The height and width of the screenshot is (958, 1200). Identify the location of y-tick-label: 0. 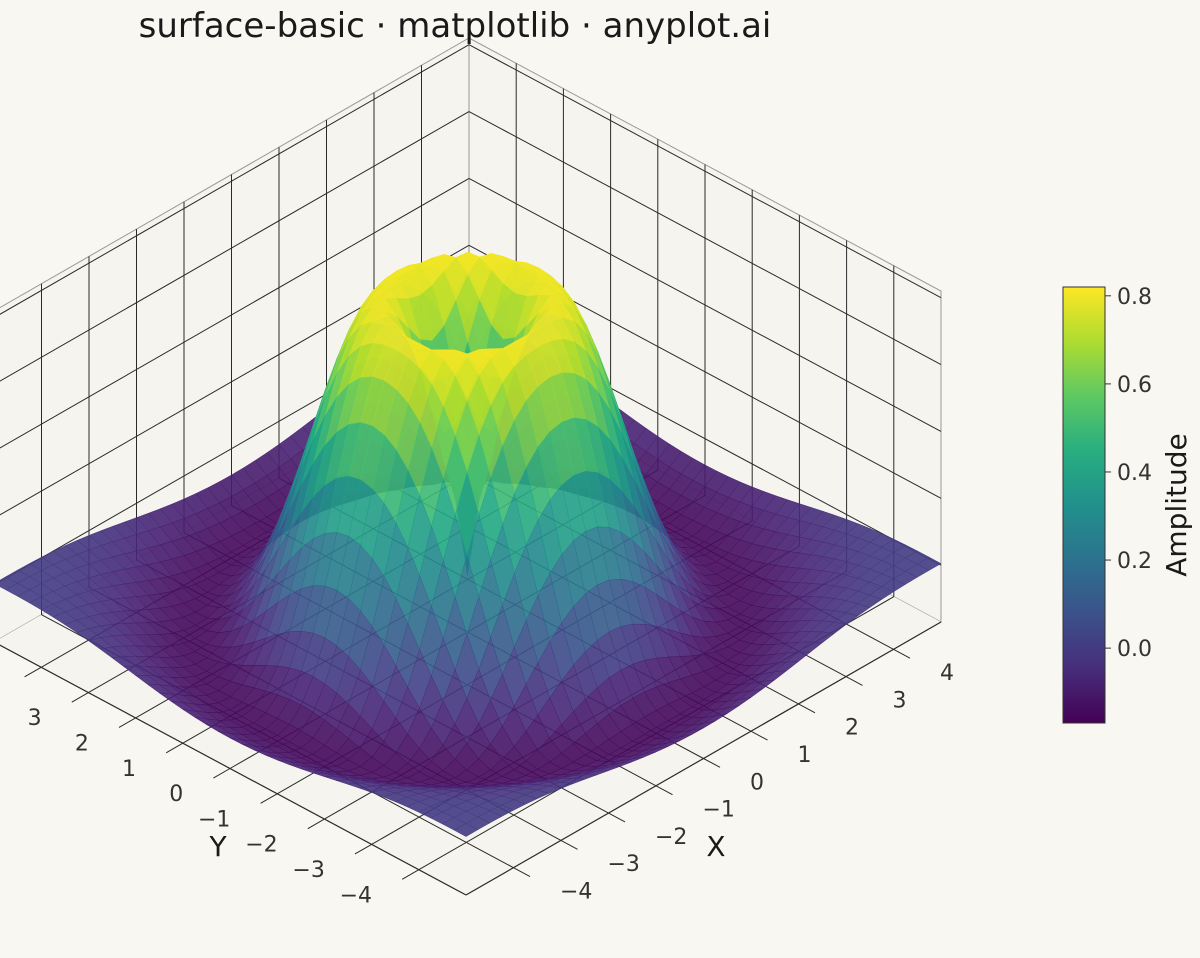
(176, 794).